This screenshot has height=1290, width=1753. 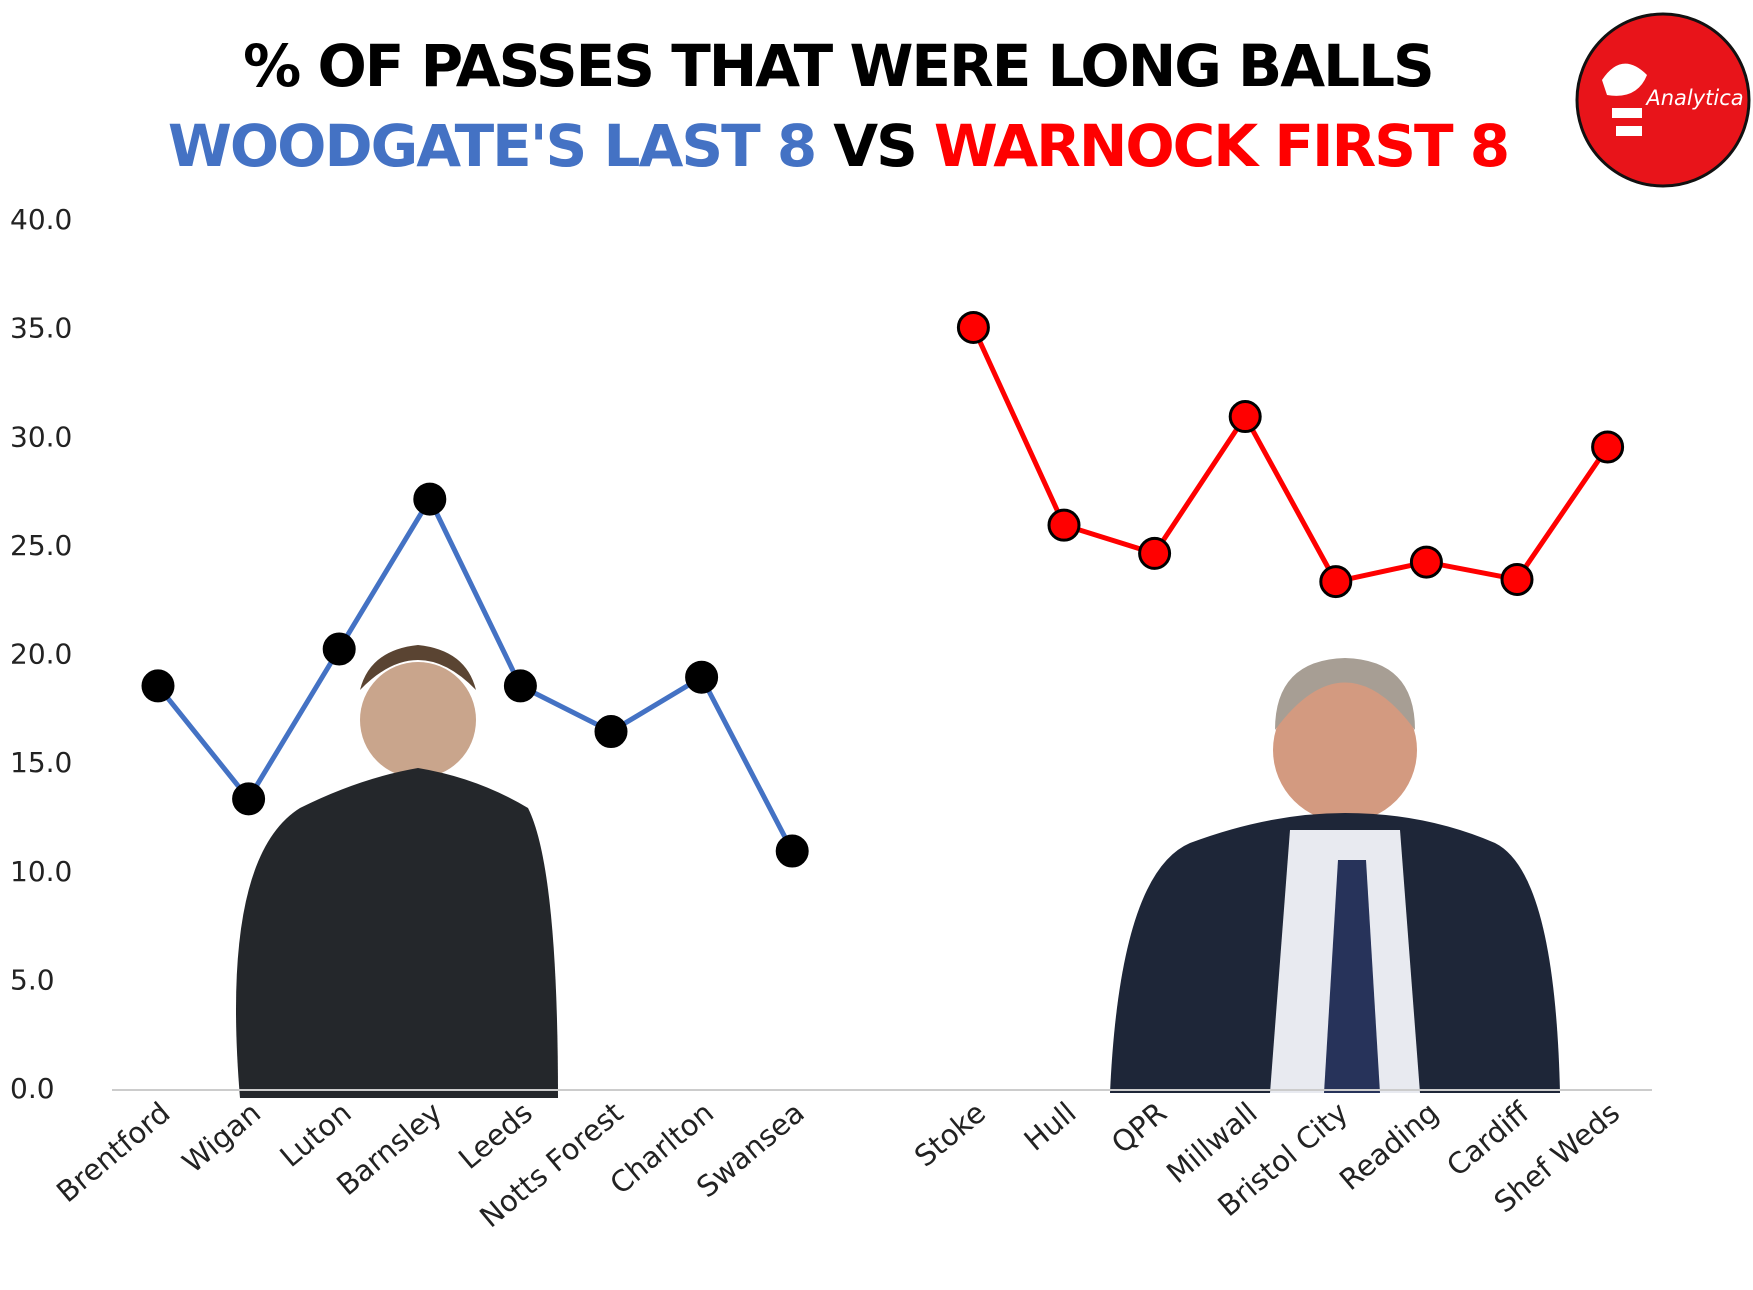 What do you see at coordinates (1693, 98) in the screenshot?
I see `logo-text: Analytica` at bounding box center [1693, 98].